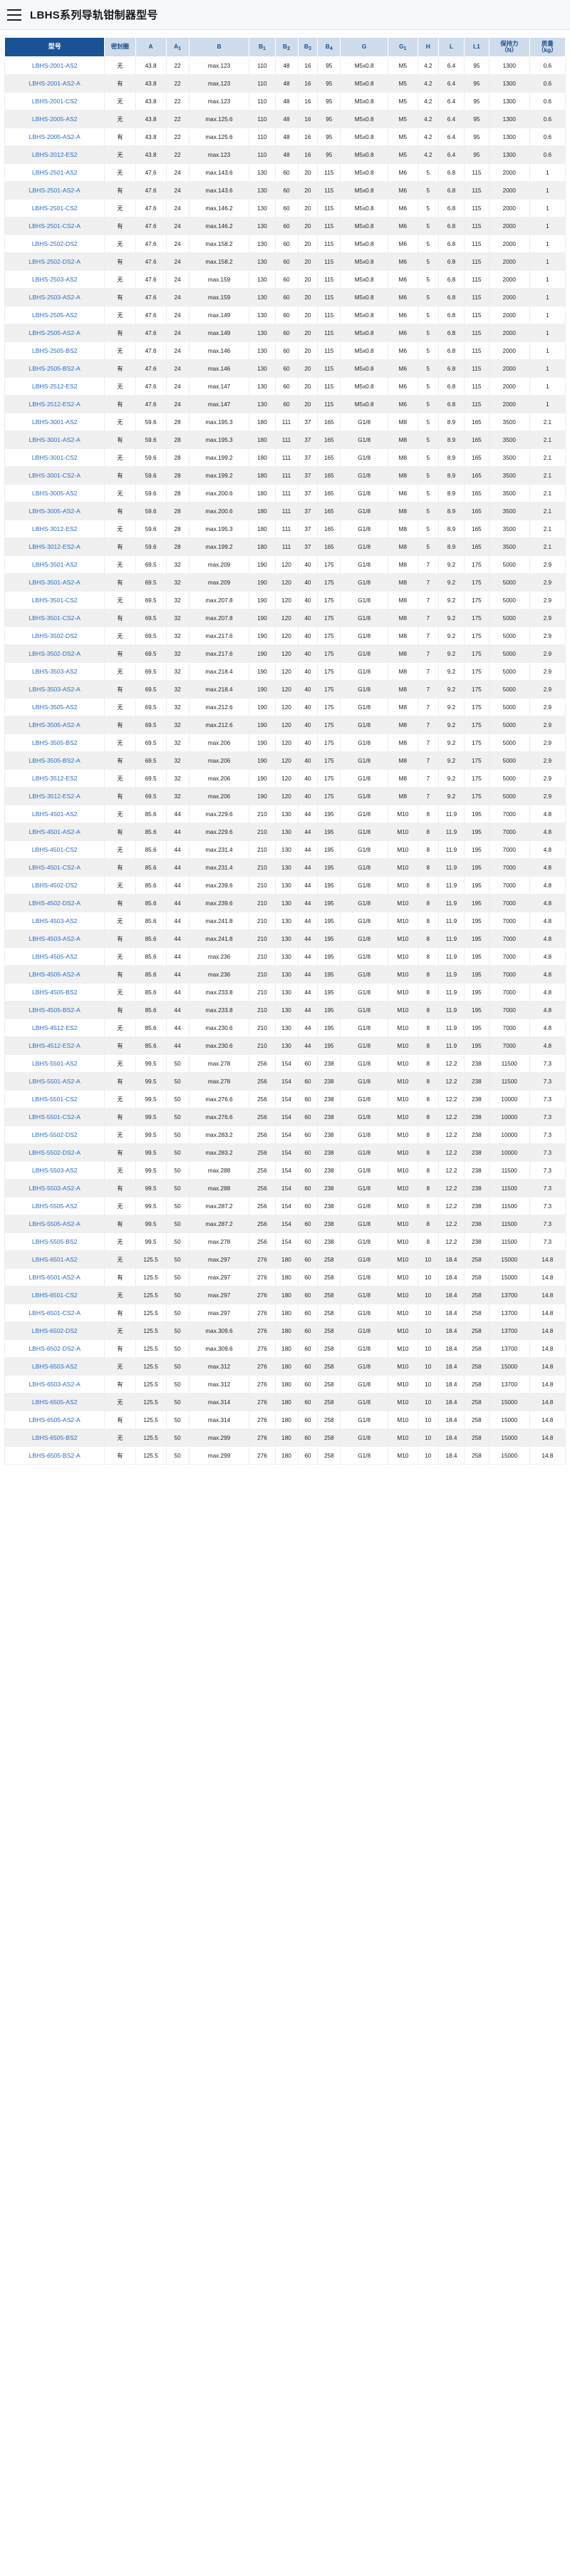 The height and width of the screenshot is (2576, 570). What do you see at coordinates (54, 956) in the screenshot?
I see `cell-model: LBHS-4505-AS2` at bounding box center [54, 956].